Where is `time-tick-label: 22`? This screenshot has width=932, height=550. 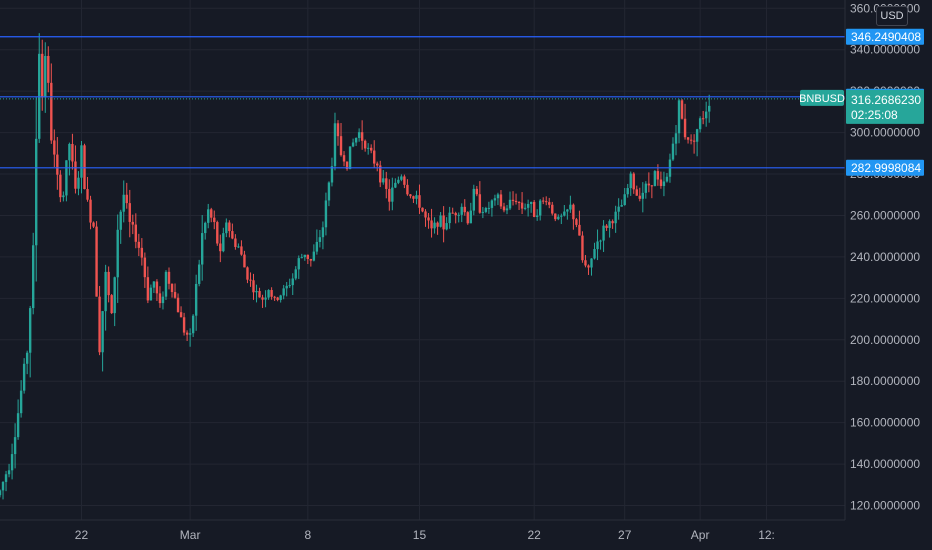
time-tick-label: 22 is located at coordinates (534, 535).